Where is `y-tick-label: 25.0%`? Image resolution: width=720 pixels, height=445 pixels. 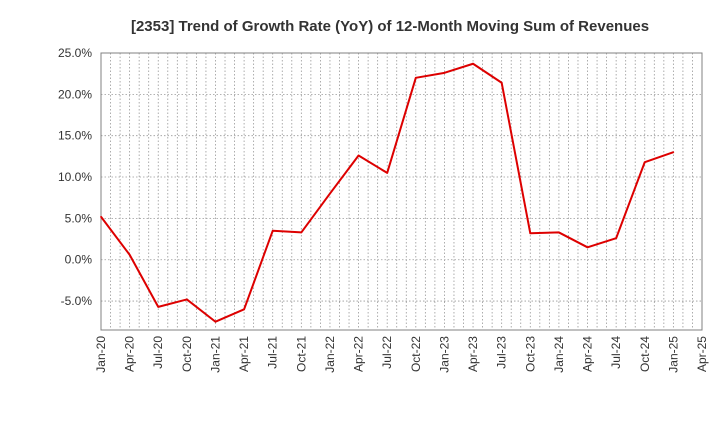
y-tick-label: 25.0% is located at coordinates (75, 53).